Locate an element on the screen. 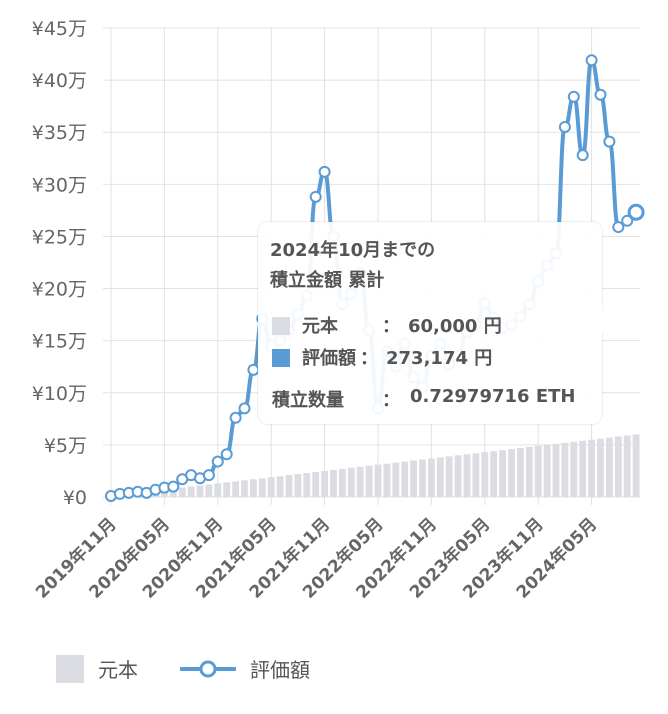  y-tick-label: ¥35万 is located at coordinates (59, 133).